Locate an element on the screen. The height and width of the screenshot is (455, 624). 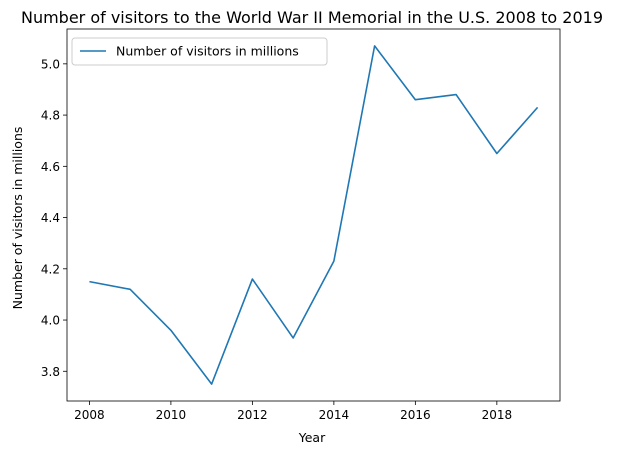
x-tick-label: 2008 is located at coordinates (89, 415).